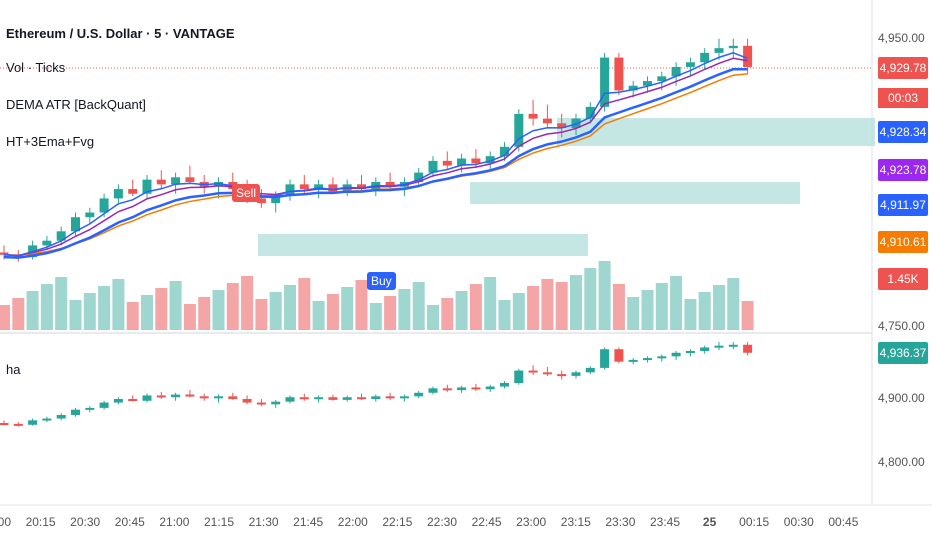  Describe the element at coordinates (246, 193) in the screenshot. I see `sell-signal: Sell` at that location.